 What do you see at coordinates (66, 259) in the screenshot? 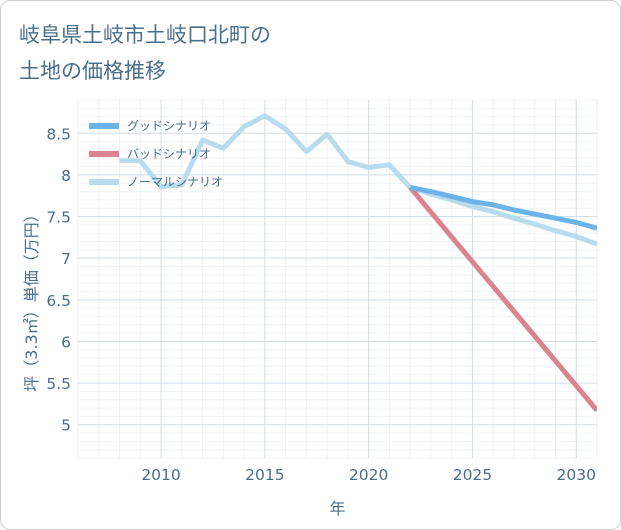
I see `y-tick-label: 7` at bounding box center [66, 259].